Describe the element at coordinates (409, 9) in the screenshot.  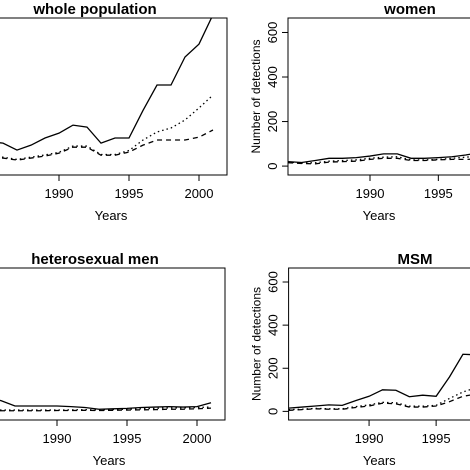
I see `panel-title: women` at that location.